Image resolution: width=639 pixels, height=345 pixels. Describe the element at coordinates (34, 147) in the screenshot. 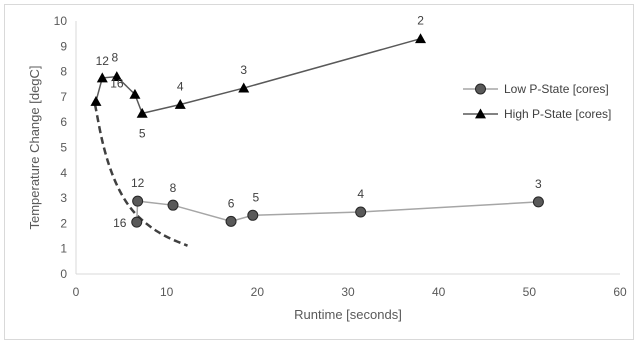

I see `y-axis-title: Temperature Change [degC]` at that location.